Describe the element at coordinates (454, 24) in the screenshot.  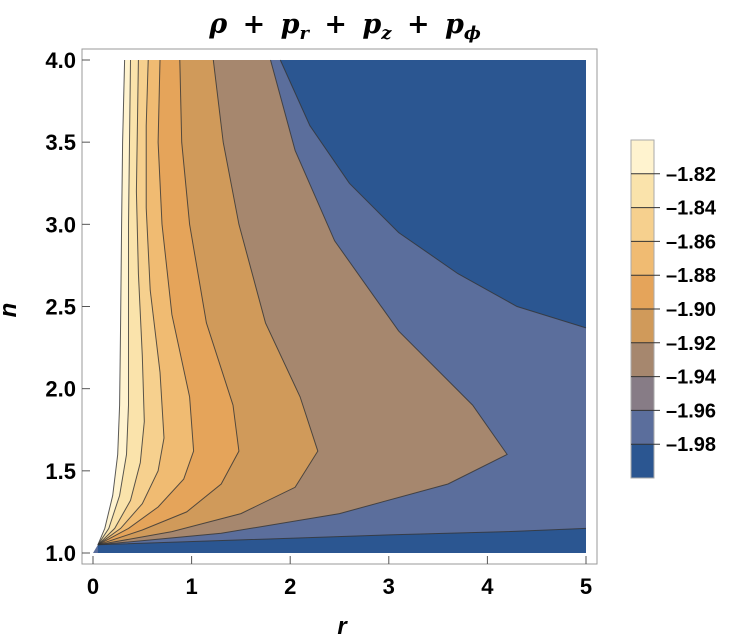
I see `title-p-3: p` at that location.